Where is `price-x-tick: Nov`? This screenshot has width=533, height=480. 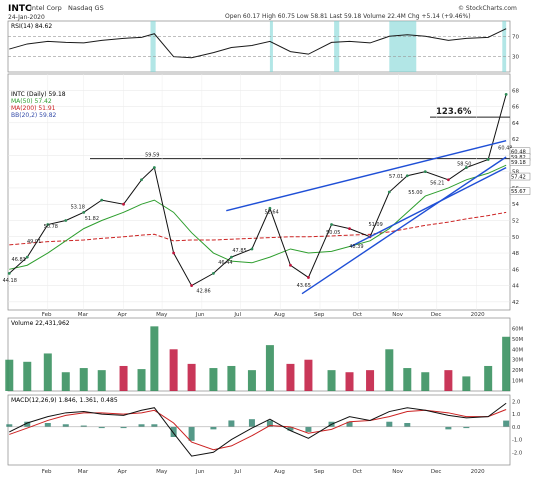
price-x-tick: Nov is located at coordinates (397, 315).